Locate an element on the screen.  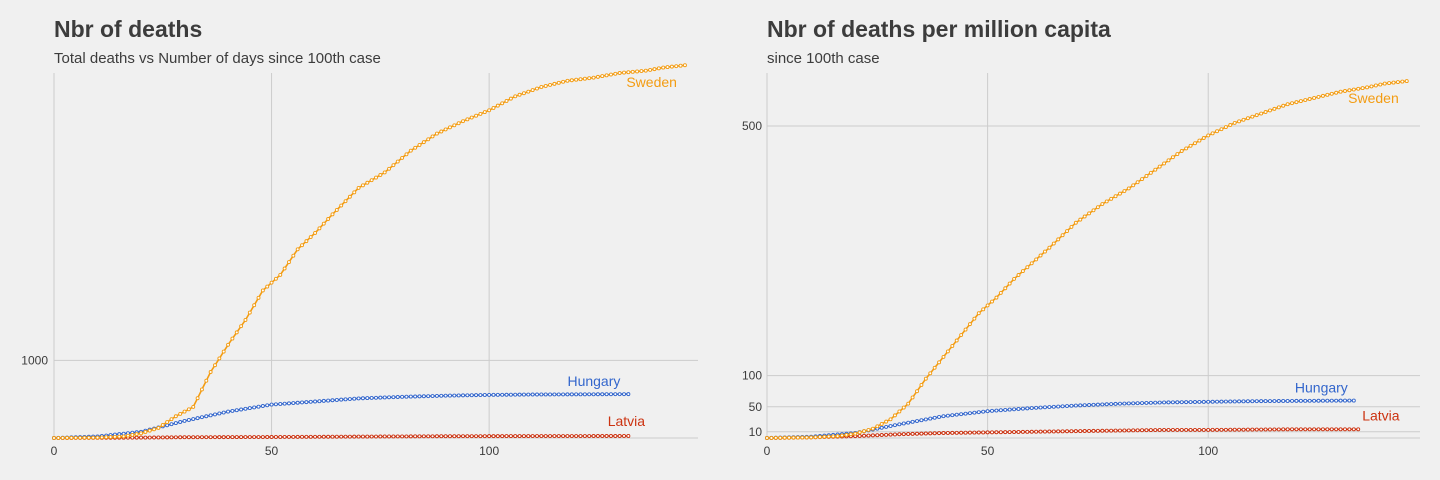
x-tick-label: 100 is located at coordinates (489, 451).